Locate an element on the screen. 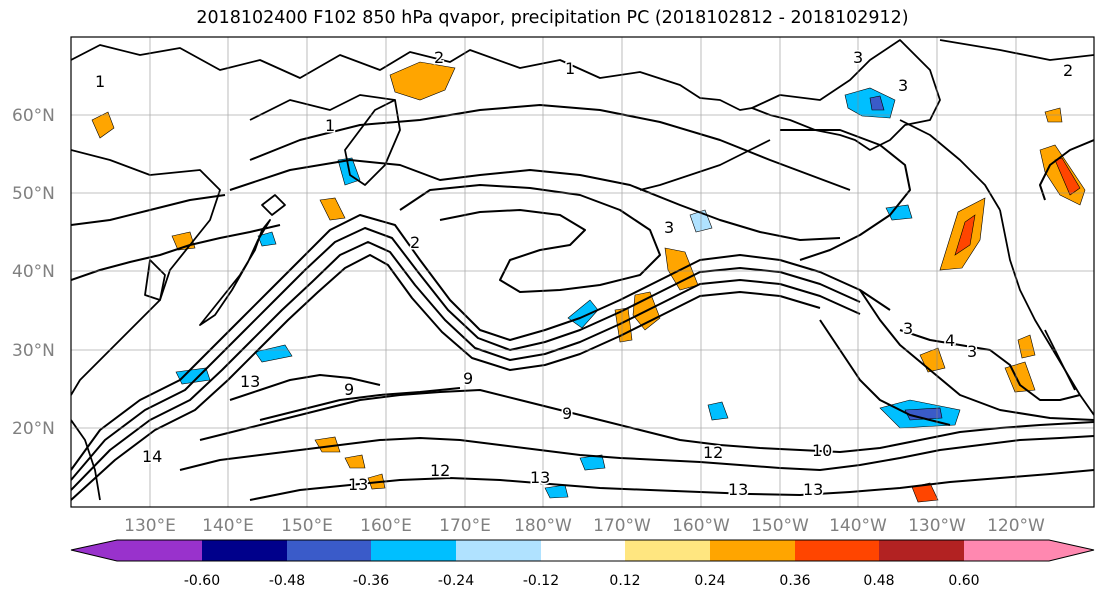 The height and width of the screenshot is (601, 1105). coastline-kamchatka is located at coordinates (372, 142).